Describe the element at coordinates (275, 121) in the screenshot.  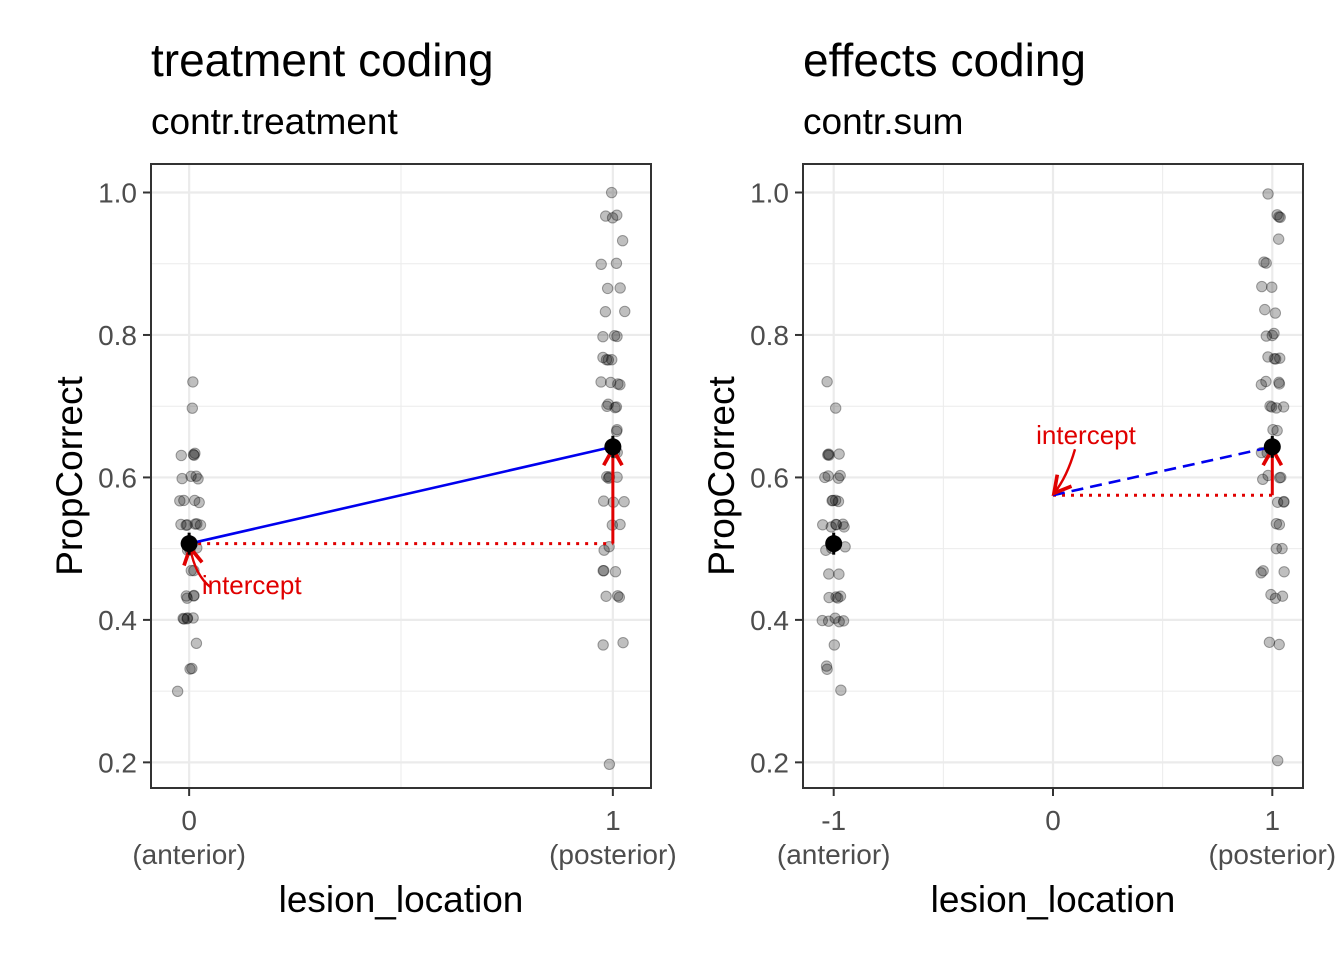
I see `chart-subtitle: contr.treatment` at that location.